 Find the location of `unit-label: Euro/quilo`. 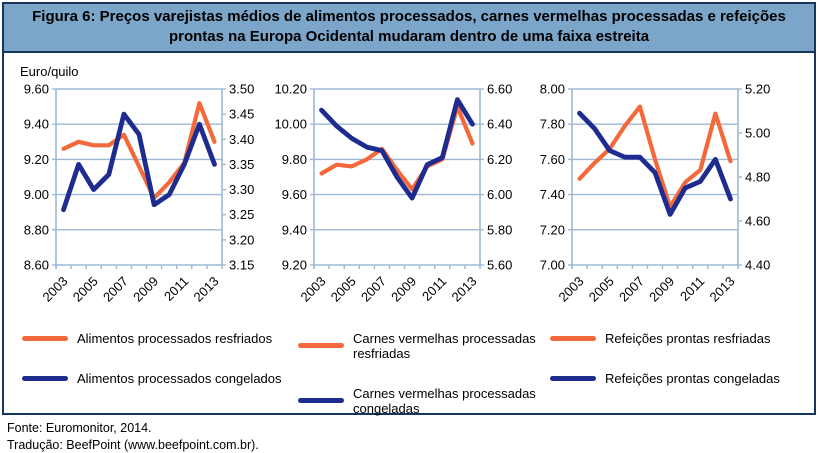

unit-label: Euro/quilo is located at coordinates (49, 71).